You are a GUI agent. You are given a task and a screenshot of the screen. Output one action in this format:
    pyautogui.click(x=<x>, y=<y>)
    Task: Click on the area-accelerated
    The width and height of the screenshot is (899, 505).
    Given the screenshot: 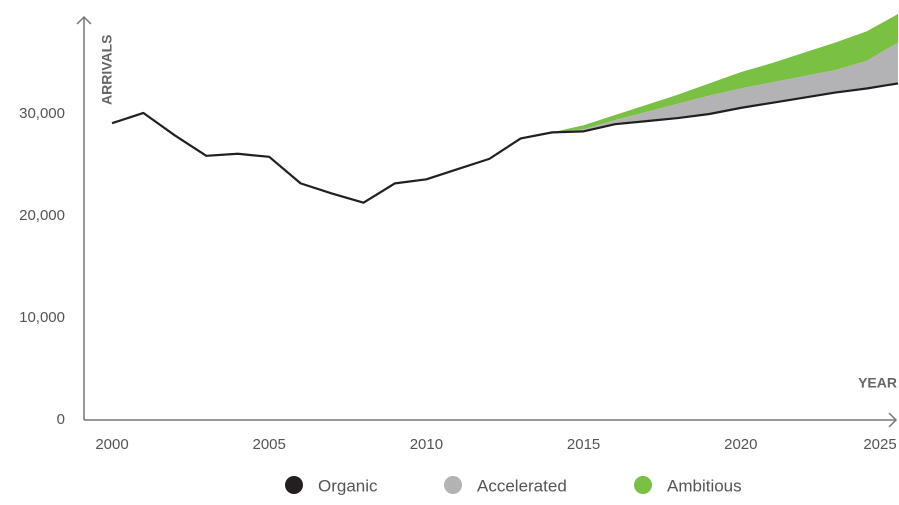 What is the action you would take?
    pyautogui.click(x=725, y=87)
    